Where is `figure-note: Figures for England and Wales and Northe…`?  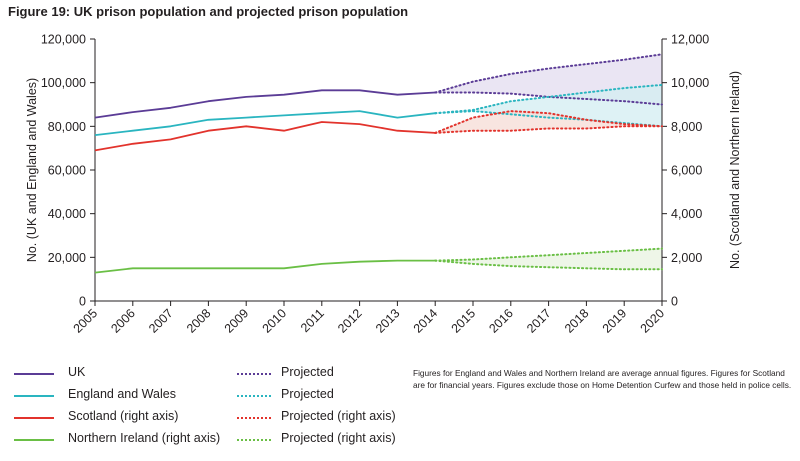
figure-note: Figures for England and Wales and Northe… is located at coordinates (602, 379).